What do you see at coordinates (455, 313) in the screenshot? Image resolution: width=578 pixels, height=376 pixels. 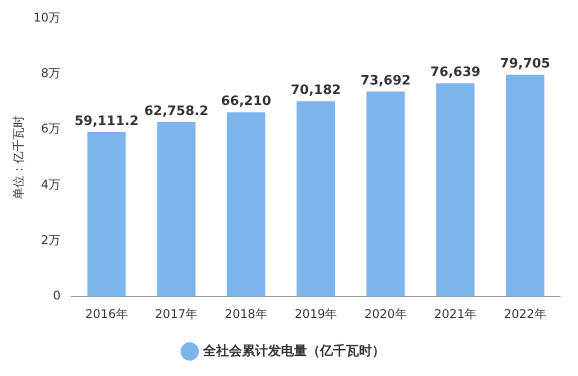 I see `x-tick-label: 2021年` at bounding box center [455, 313].